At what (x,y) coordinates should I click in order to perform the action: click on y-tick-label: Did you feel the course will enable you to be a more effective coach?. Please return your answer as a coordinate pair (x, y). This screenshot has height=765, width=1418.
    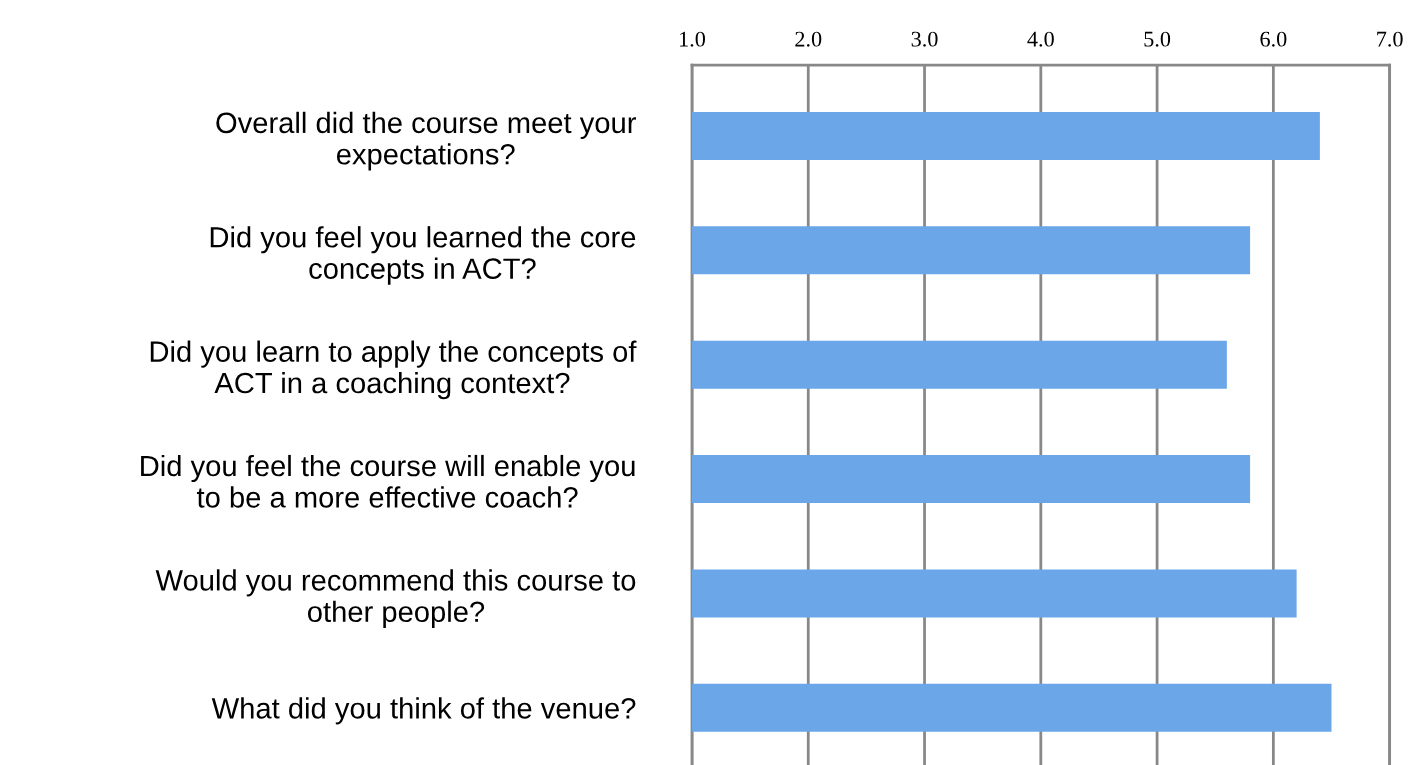
    Looking at the image, I should click on (388, 481).